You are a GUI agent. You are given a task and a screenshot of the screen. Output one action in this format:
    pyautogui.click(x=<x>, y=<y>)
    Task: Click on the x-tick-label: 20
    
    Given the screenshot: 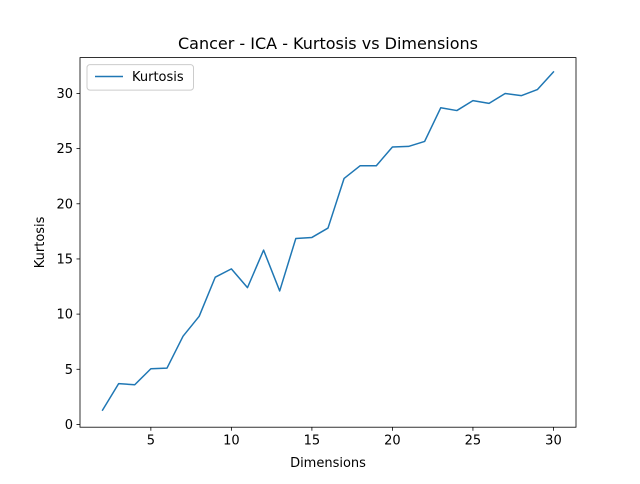 What is the action you would take?
    pyautogui.click(x=392, y=441)
    